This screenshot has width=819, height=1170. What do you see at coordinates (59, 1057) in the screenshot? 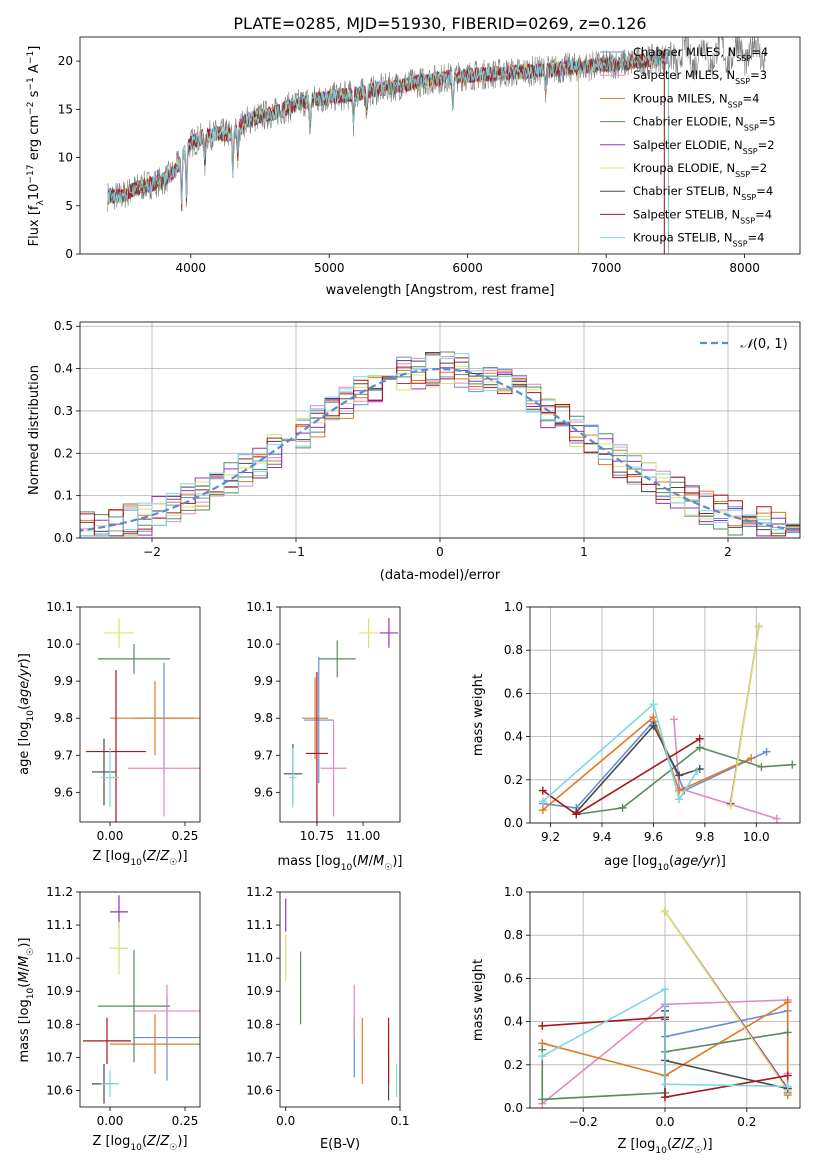
I see `y-tick-label: 10.7` at bounding box center [59, 1057].